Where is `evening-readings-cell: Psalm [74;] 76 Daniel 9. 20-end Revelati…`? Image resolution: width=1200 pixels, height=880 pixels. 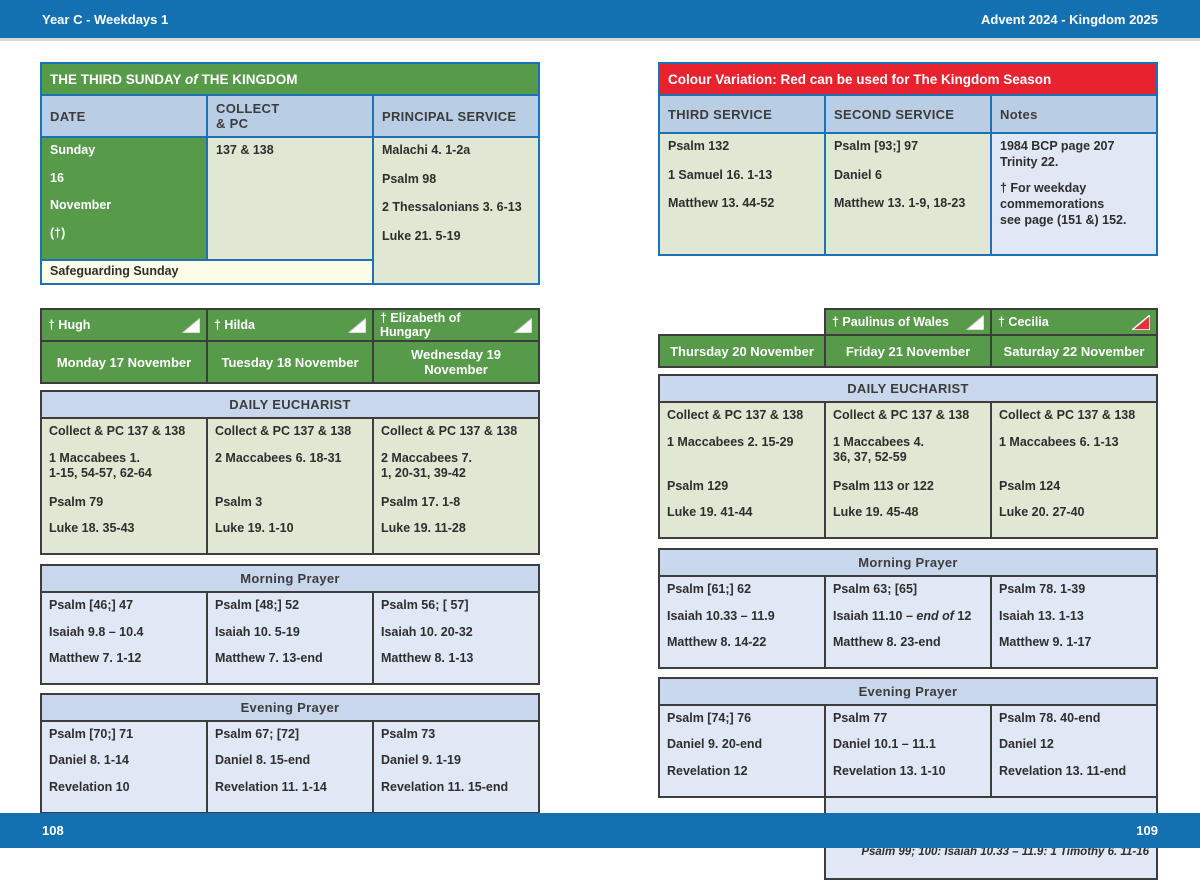 evening-readings-cell: Psalm [74;] 76 Daniel 9. 20-end Revelati… is located at coordinates (742, 750).